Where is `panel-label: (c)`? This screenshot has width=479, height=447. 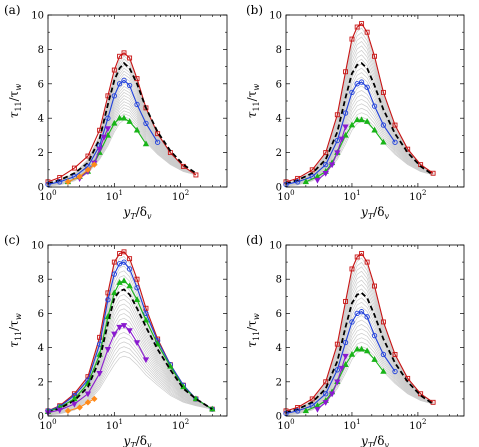
panel-label: (c) is located at coordinates (12, 240).